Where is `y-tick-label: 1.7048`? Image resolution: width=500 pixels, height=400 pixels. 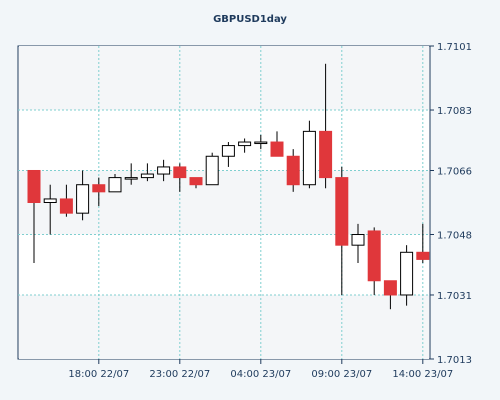 y-tick-label: 1.7048 is located at coordinates (454, 236).